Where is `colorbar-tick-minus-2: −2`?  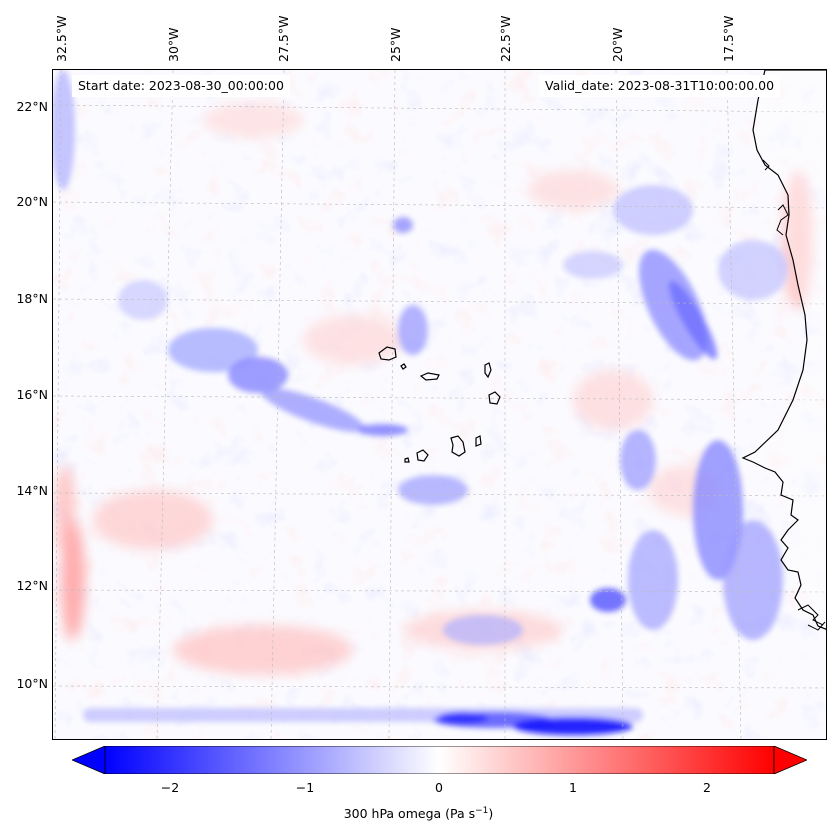 colorbar-tick-minus-2: −2 is located at coordinates (170, 787).